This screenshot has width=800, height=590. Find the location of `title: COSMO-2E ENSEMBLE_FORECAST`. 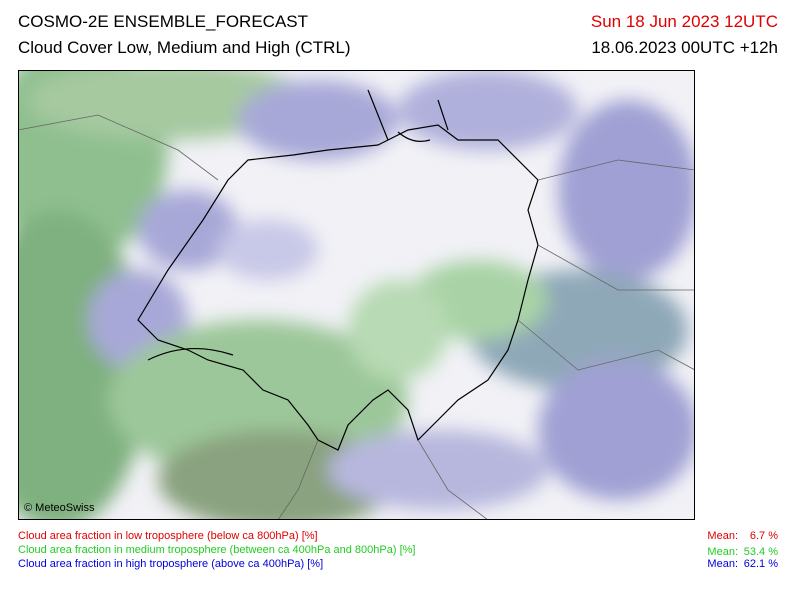

title: COSMO-2E ENSEMBLE_FORECAST is located at coordinates (163, 21).